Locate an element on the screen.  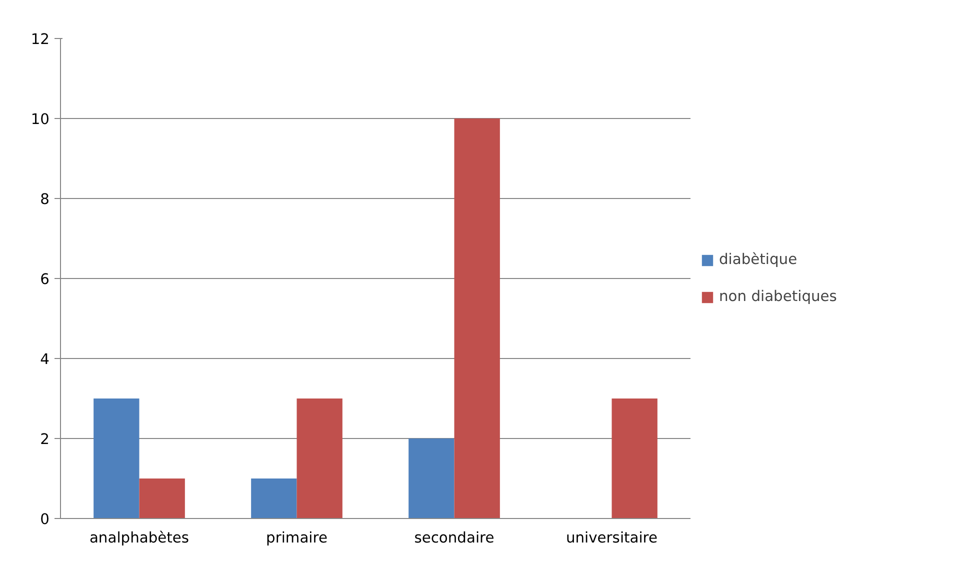
y-tick-label: 10 is located at coordinates (40, 119).